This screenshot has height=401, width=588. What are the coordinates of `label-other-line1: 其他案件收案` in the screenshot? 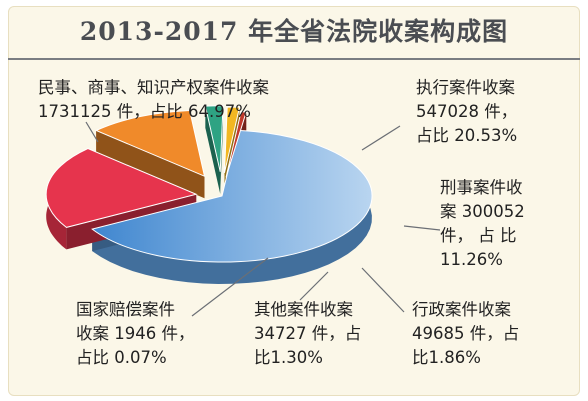 It's located at (303, 309).